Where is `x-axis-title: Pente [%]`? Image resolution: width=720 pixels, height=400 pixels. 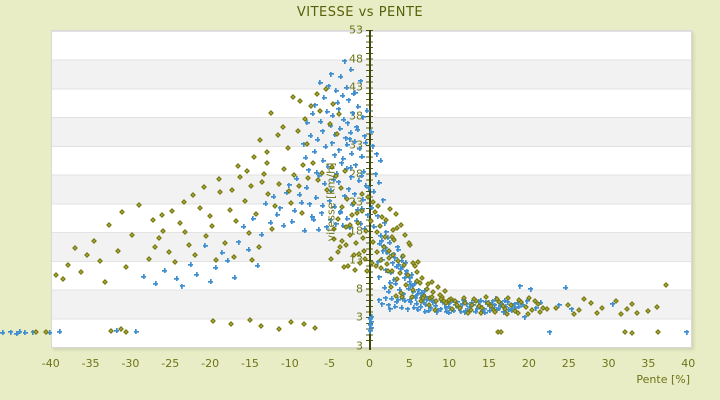 x-axis-title: Pente [%] is located at coordinates (663, 379).